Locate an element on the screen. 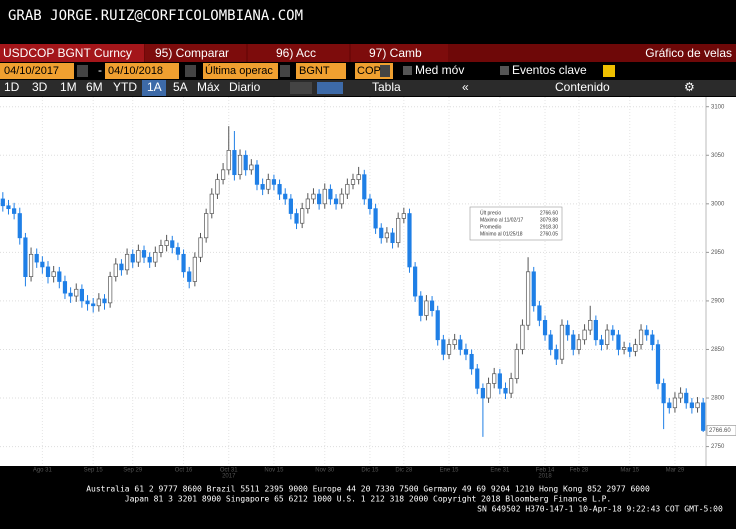 This screenshot has height=529, width=736. settings-icon: ⚙ is located at coordinates (689, 87).